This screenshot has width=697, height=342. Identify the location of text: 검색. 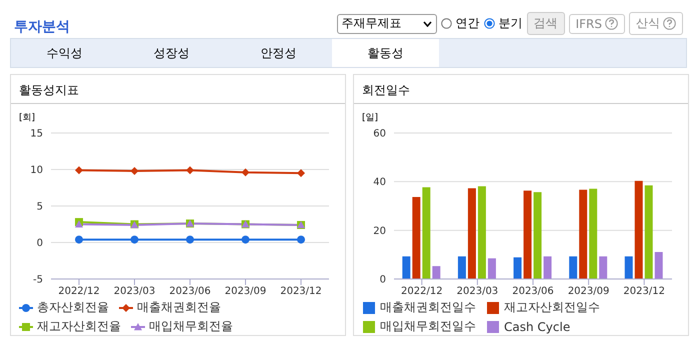
(545, 23).